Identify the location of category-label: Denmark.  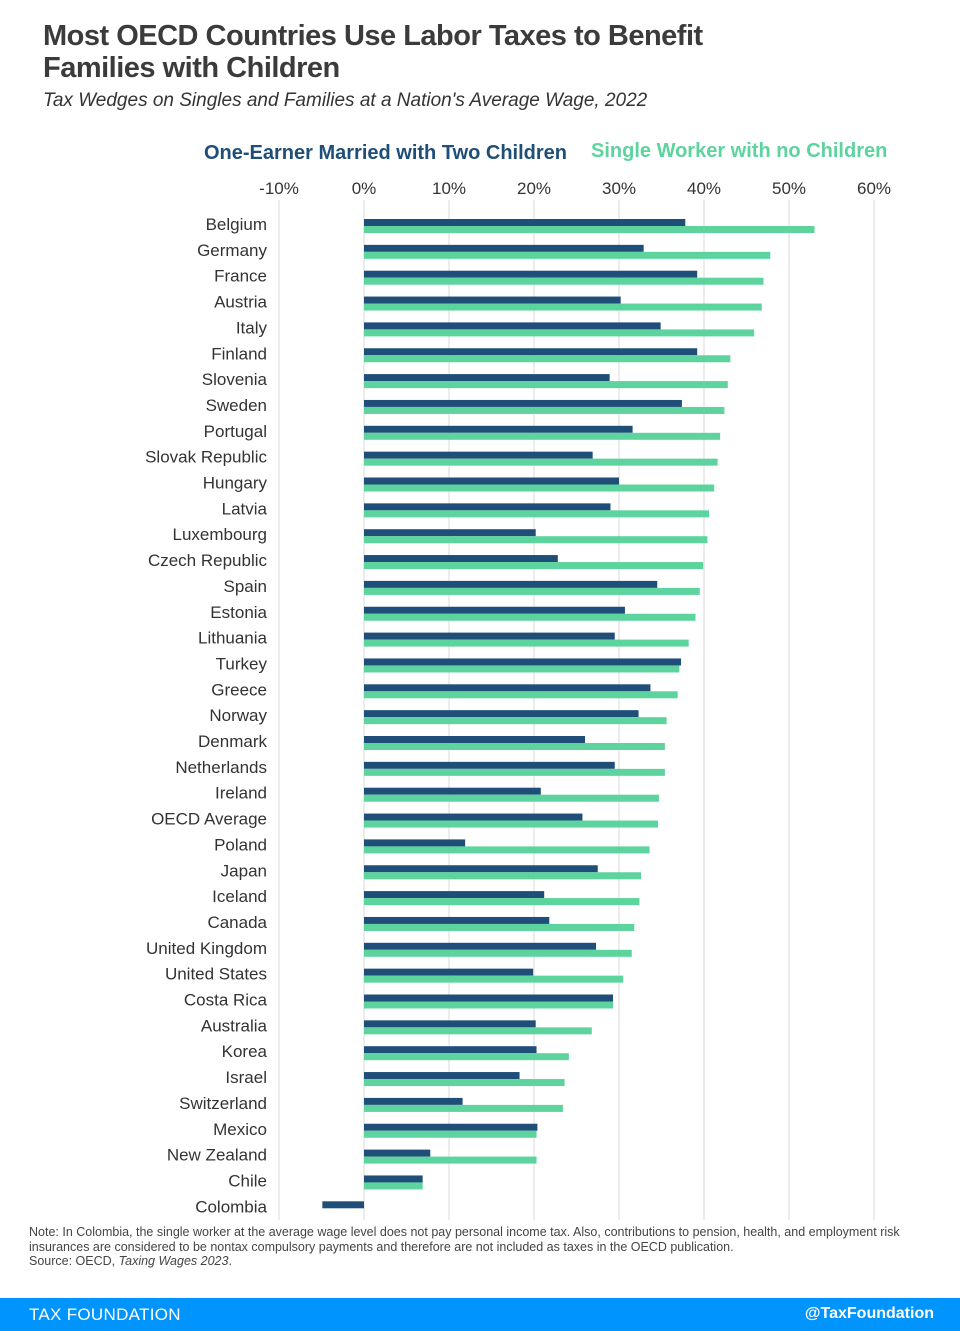
(232, 741).